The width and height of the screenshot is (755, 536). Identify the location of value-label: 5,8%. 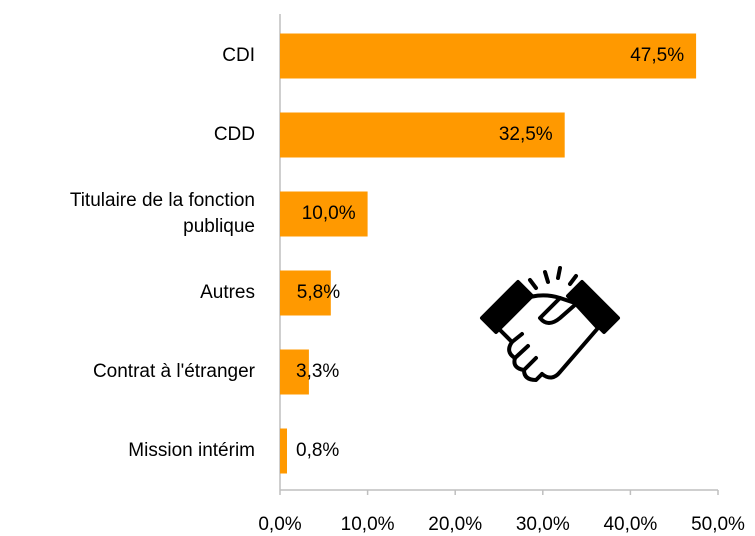
(318, 292).